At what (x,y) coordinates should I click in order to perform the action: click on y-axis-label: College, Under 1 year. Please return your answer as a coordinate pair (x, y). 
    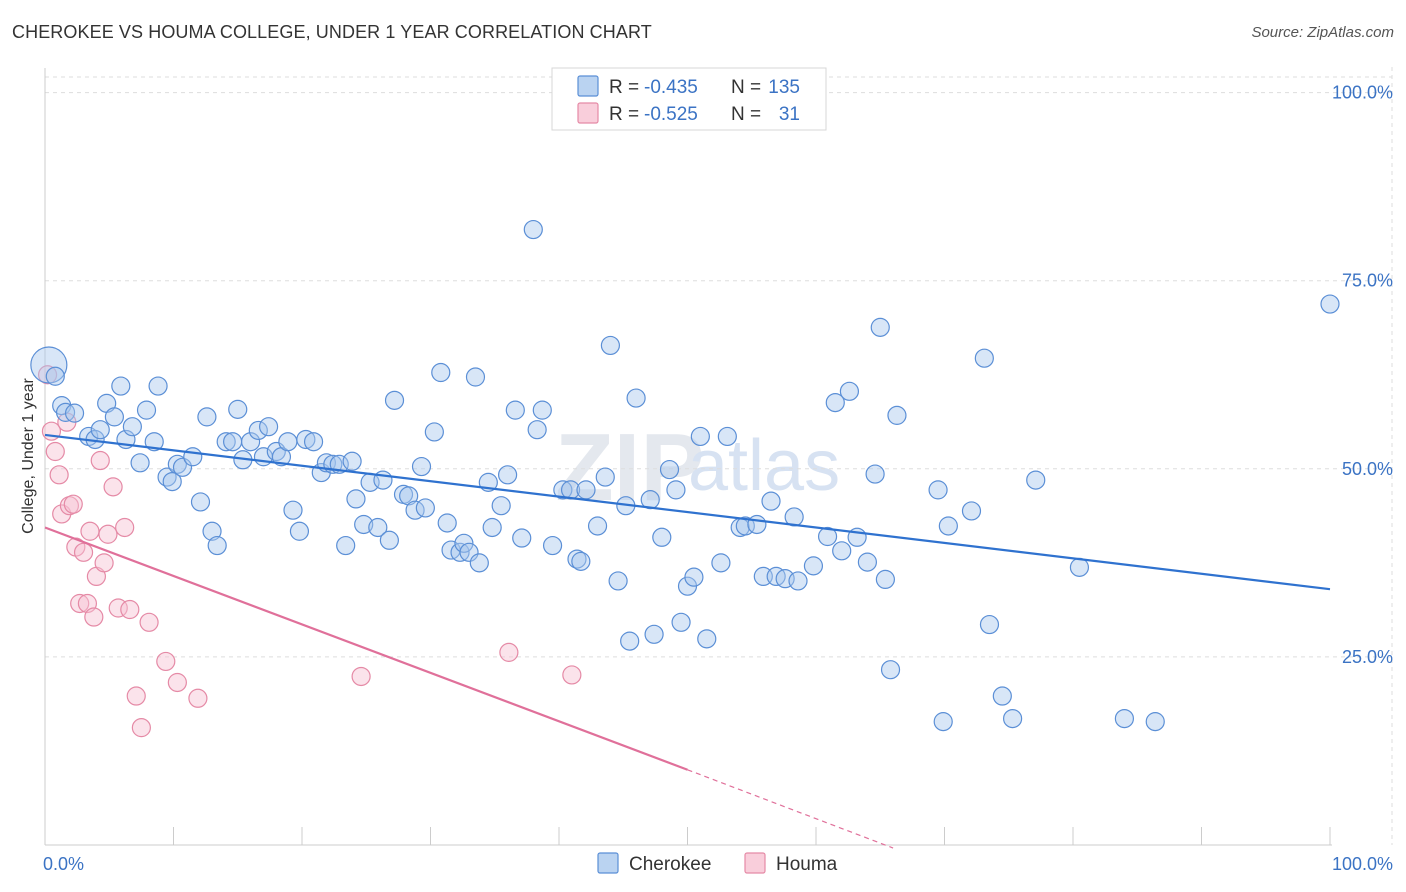
    Looking at the image, I should click on (28, 456).